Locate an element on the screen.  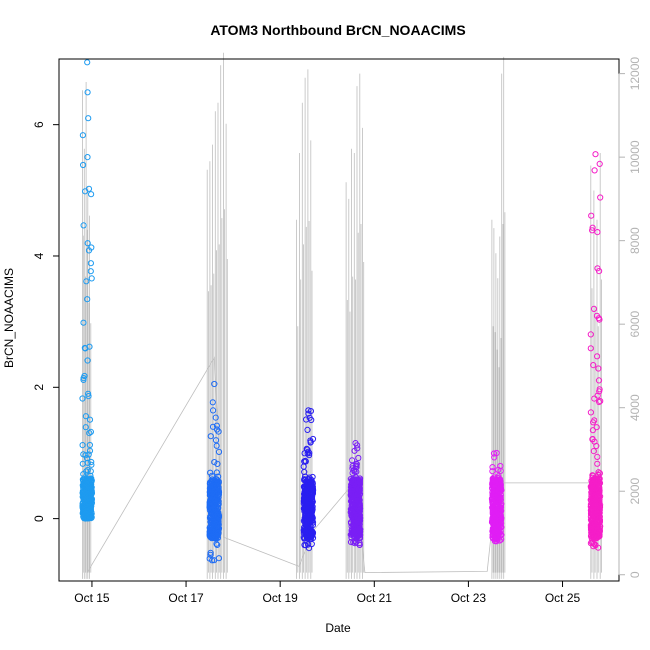
x-tick-label: Oct 15 is located at coordinates (92, 598).